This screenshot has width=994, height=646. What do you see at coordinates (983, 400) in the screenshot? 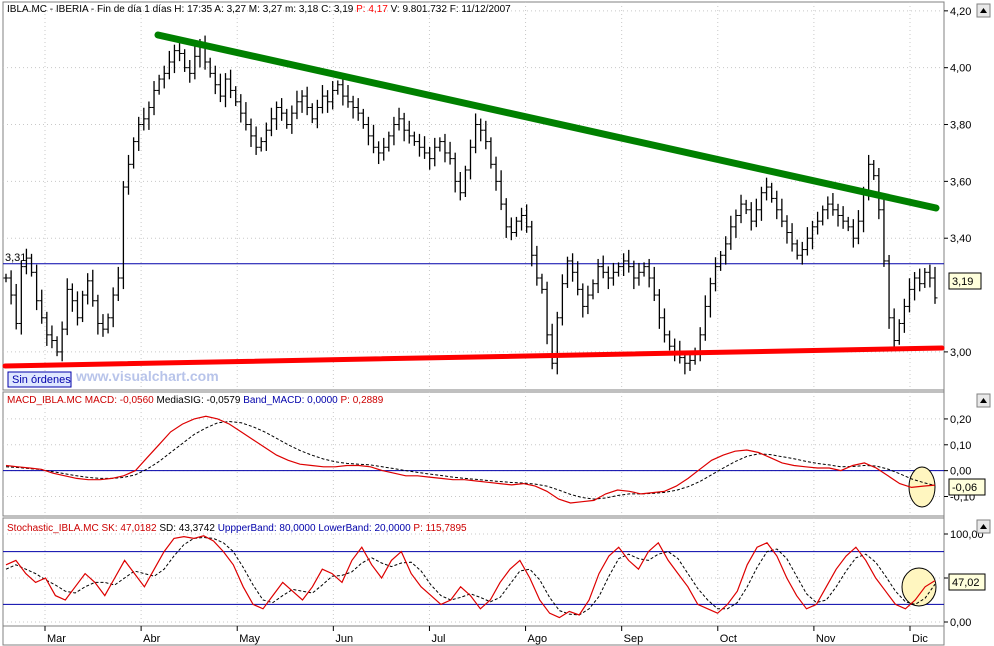
I see `scroll-up-arrow-macd` at bounding box center [983, 400].